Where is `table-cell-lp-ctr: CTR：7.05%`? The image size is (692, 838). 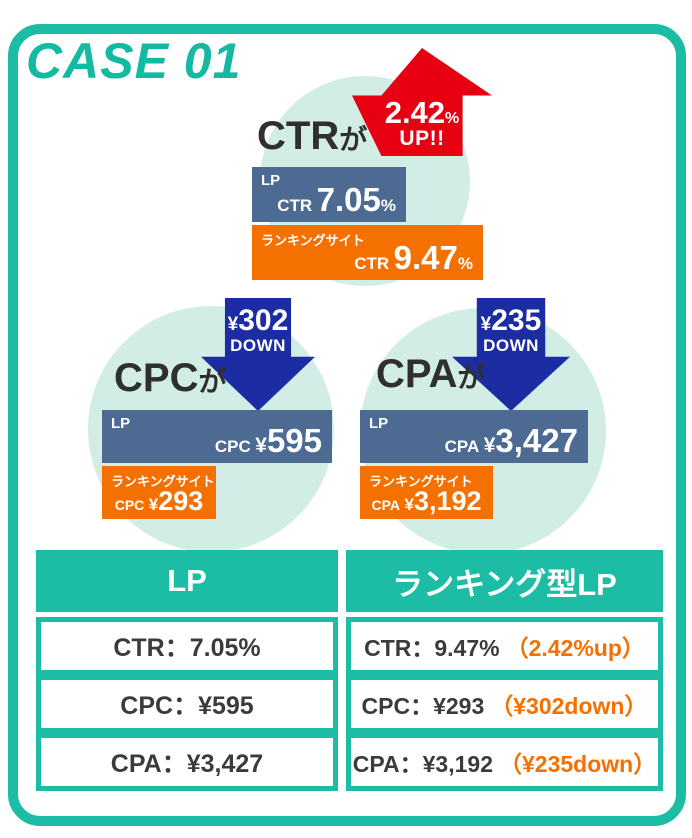 table-cell-lp-ctr: CTR：7.05% is located at coordinates (187, 646).